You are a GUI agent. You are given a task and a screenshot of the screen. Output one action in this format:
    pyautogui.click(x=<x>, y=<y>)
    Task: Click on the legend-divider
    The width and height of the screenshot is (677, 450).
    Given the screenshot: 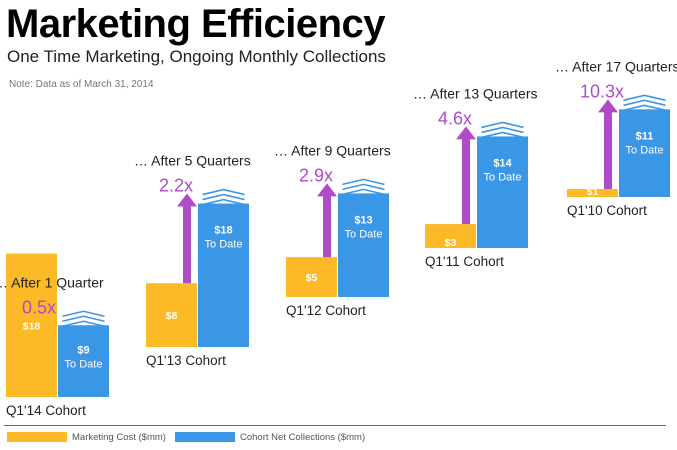 What is the action you would take?
    pyautogui.click(x=335, y=425)
    